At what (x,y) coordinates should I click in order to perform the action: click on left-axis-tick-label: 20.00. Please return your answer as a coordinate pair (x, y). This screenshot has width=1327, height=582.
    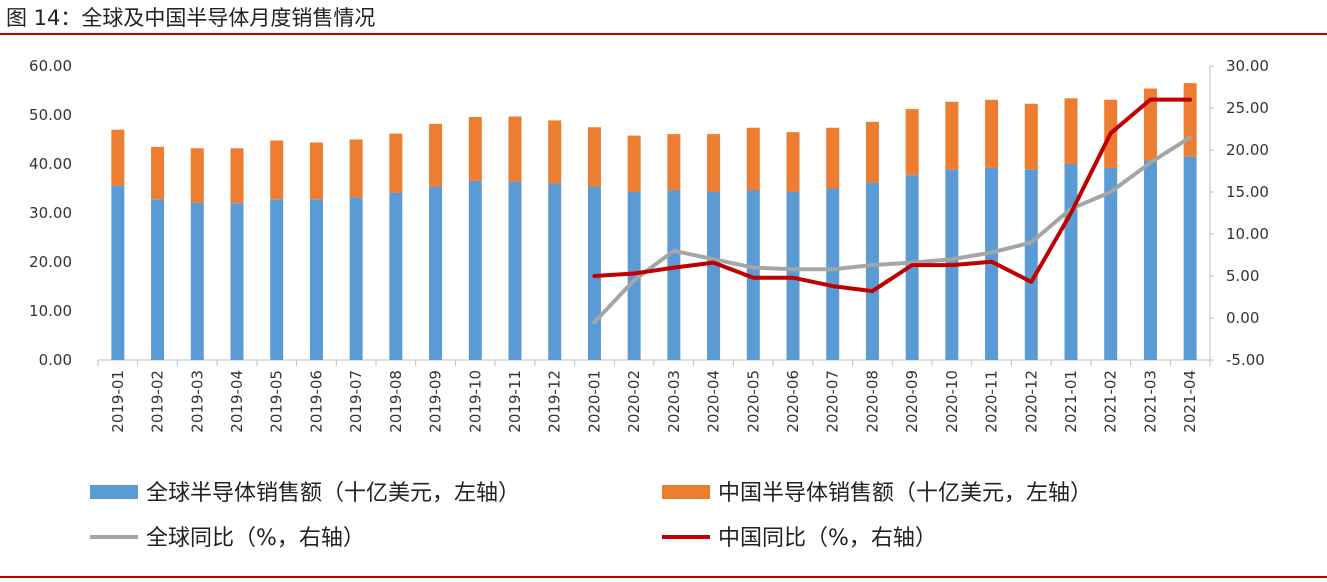
    Looking at the image, I should click on (50, 262).